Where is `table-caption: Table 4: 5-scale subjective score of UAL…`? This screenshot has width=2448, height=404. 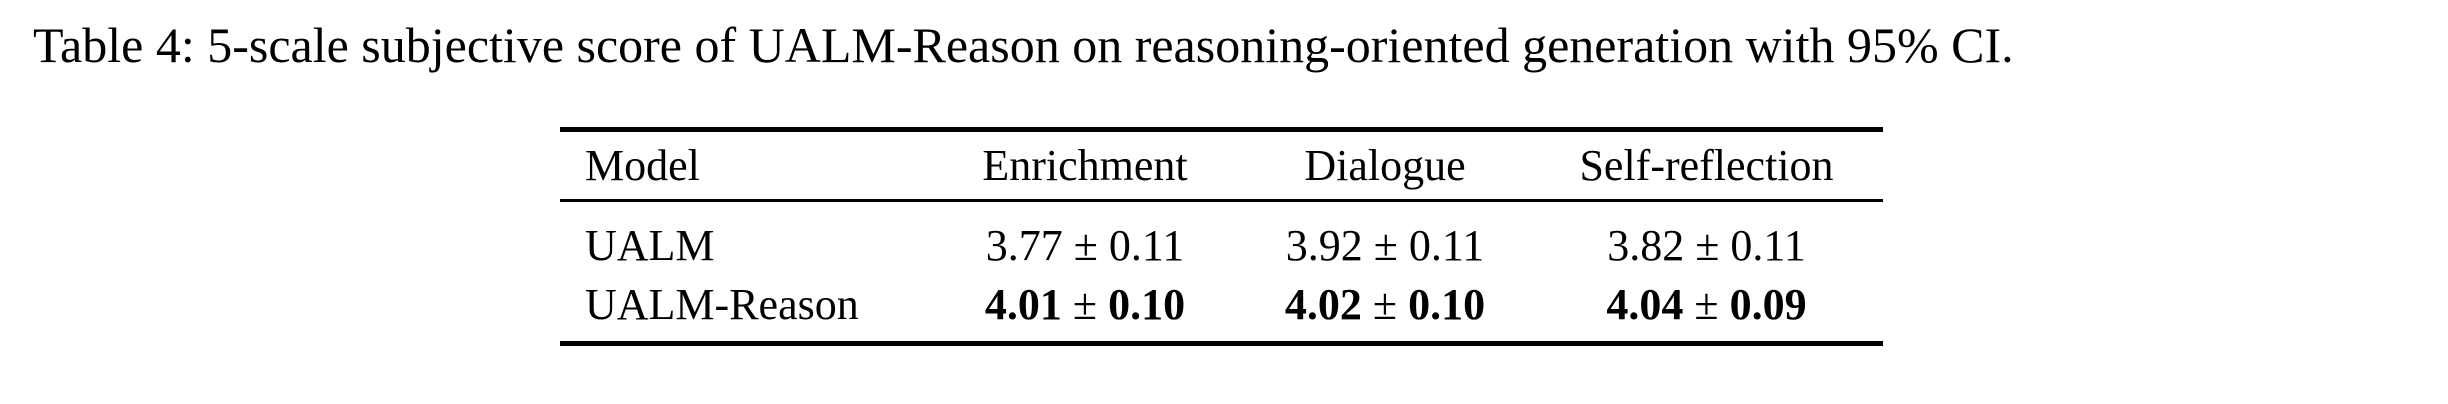
table-caption: Table 4: 5-scale subjective score of UAL… is located at coordinates (1023, 45).